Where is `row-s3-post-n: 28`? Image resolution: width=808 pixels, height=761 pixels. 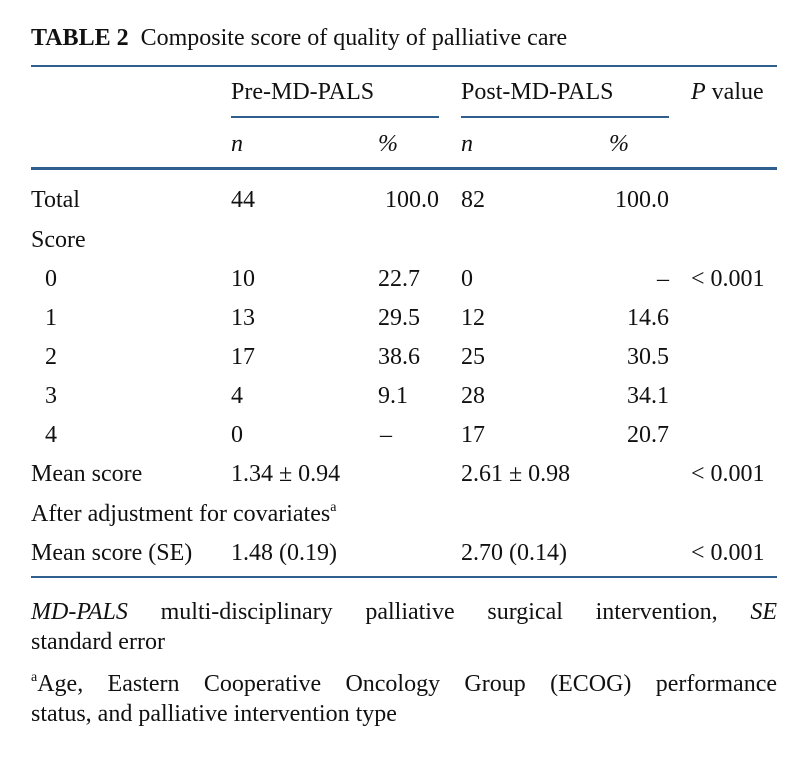 row-s3-post-n: 28 is located at coordinates (473, 396).